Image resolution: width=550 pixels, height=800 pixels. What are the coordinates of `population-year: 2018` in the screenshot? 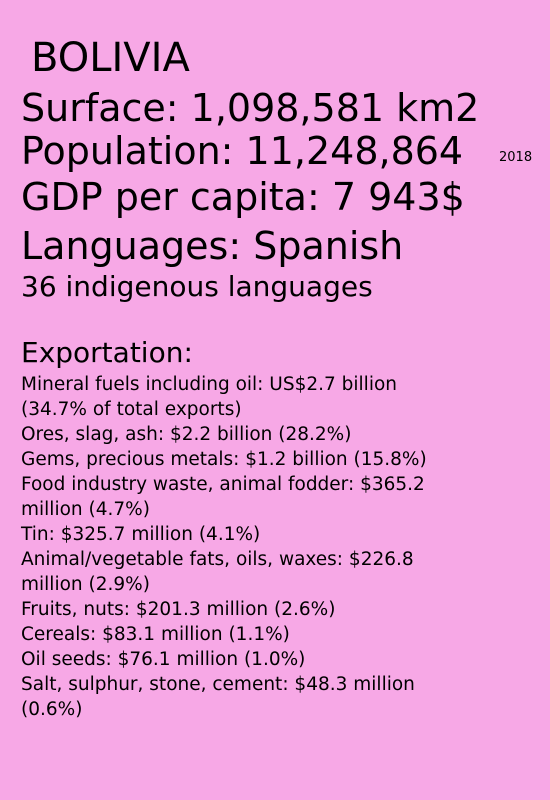 It's located at (516, 157).